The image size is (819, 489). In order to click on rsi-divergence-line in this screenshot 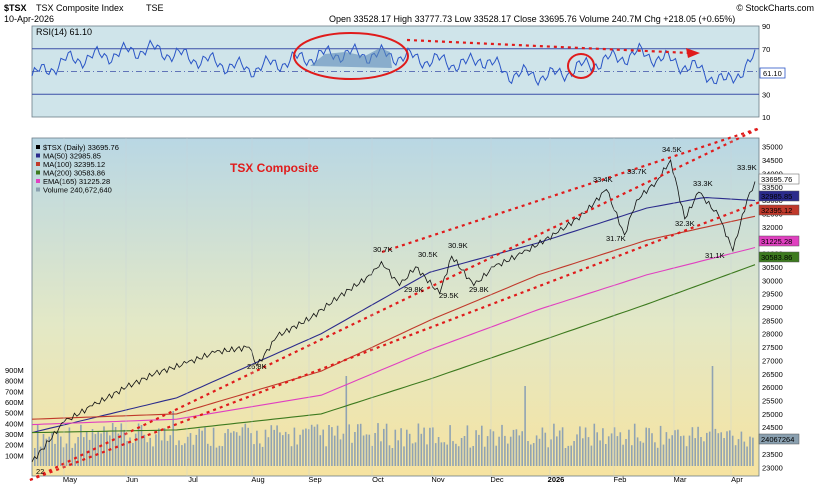, I will do `click(548, 46)`.